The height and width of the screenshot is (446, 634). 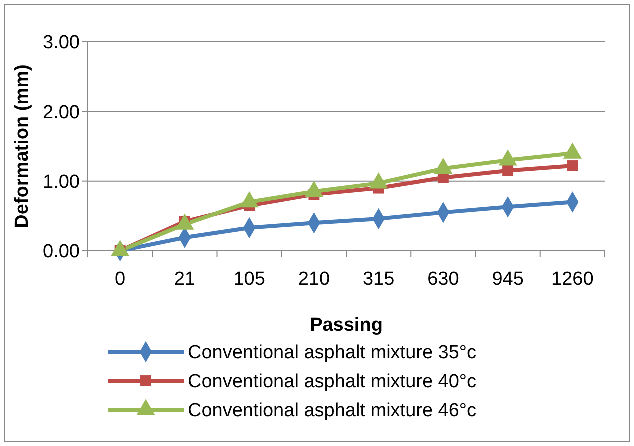 What do you see at coordinates (61, 182) in the screenshot?
I see `y-tick-label: 1.00` at bounding box center [61, 182].